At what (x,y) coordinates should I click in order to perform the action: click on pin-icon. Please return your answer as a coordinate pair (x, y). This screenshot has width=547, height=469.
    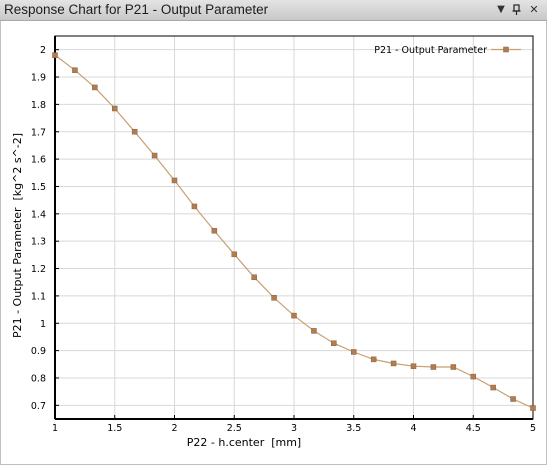
    Looking at the image, I should click on (517, 10).